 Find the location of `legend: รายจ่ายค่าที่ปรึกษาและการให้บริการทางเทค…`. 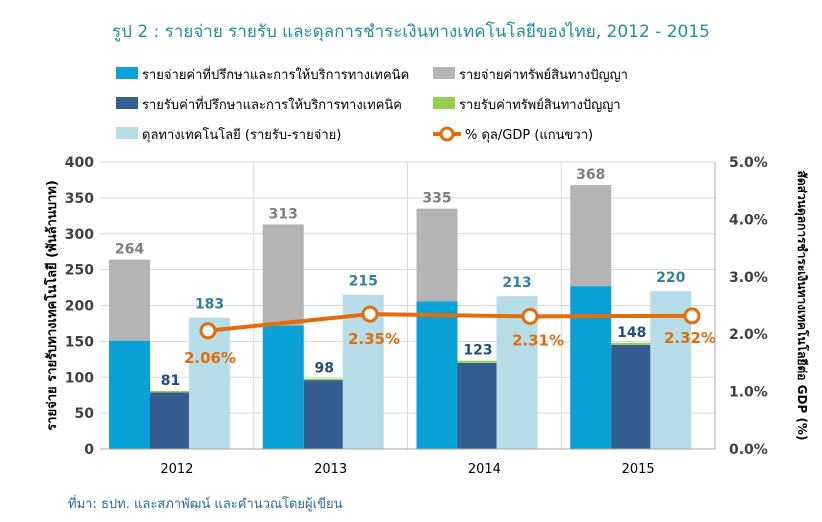

legend: รายจ่ายค่าที่ปรึกษาและการให้บริการทางเทค… is located at coordinates (372, 104).